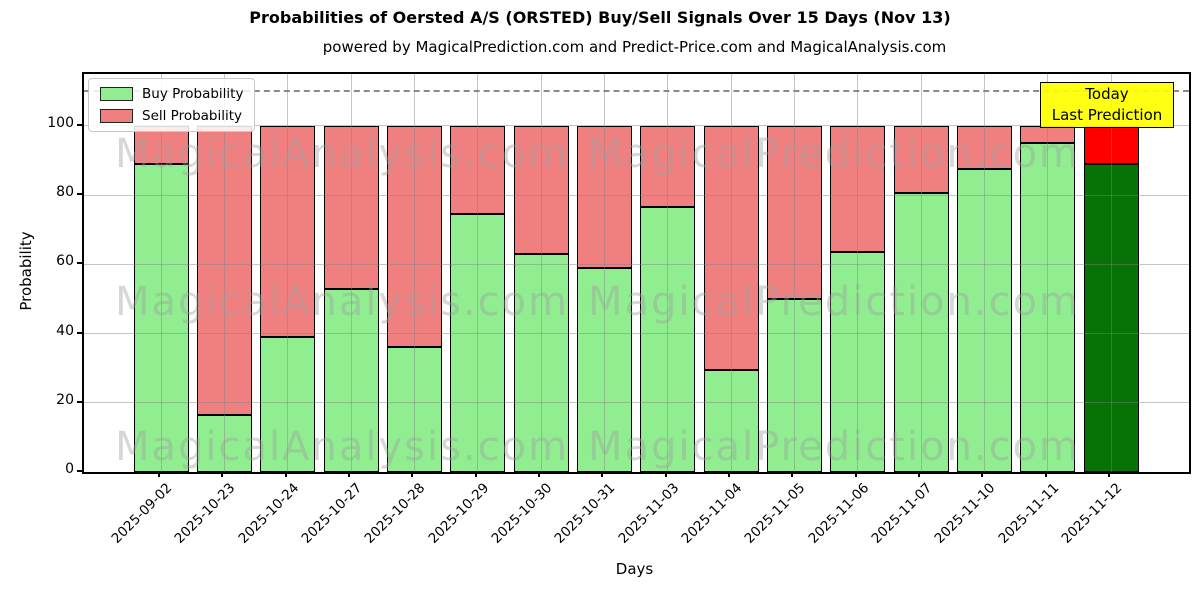 This screenshot has width=1200, height=600. I want to click on y-tick-label: 40, so click(65, 330).